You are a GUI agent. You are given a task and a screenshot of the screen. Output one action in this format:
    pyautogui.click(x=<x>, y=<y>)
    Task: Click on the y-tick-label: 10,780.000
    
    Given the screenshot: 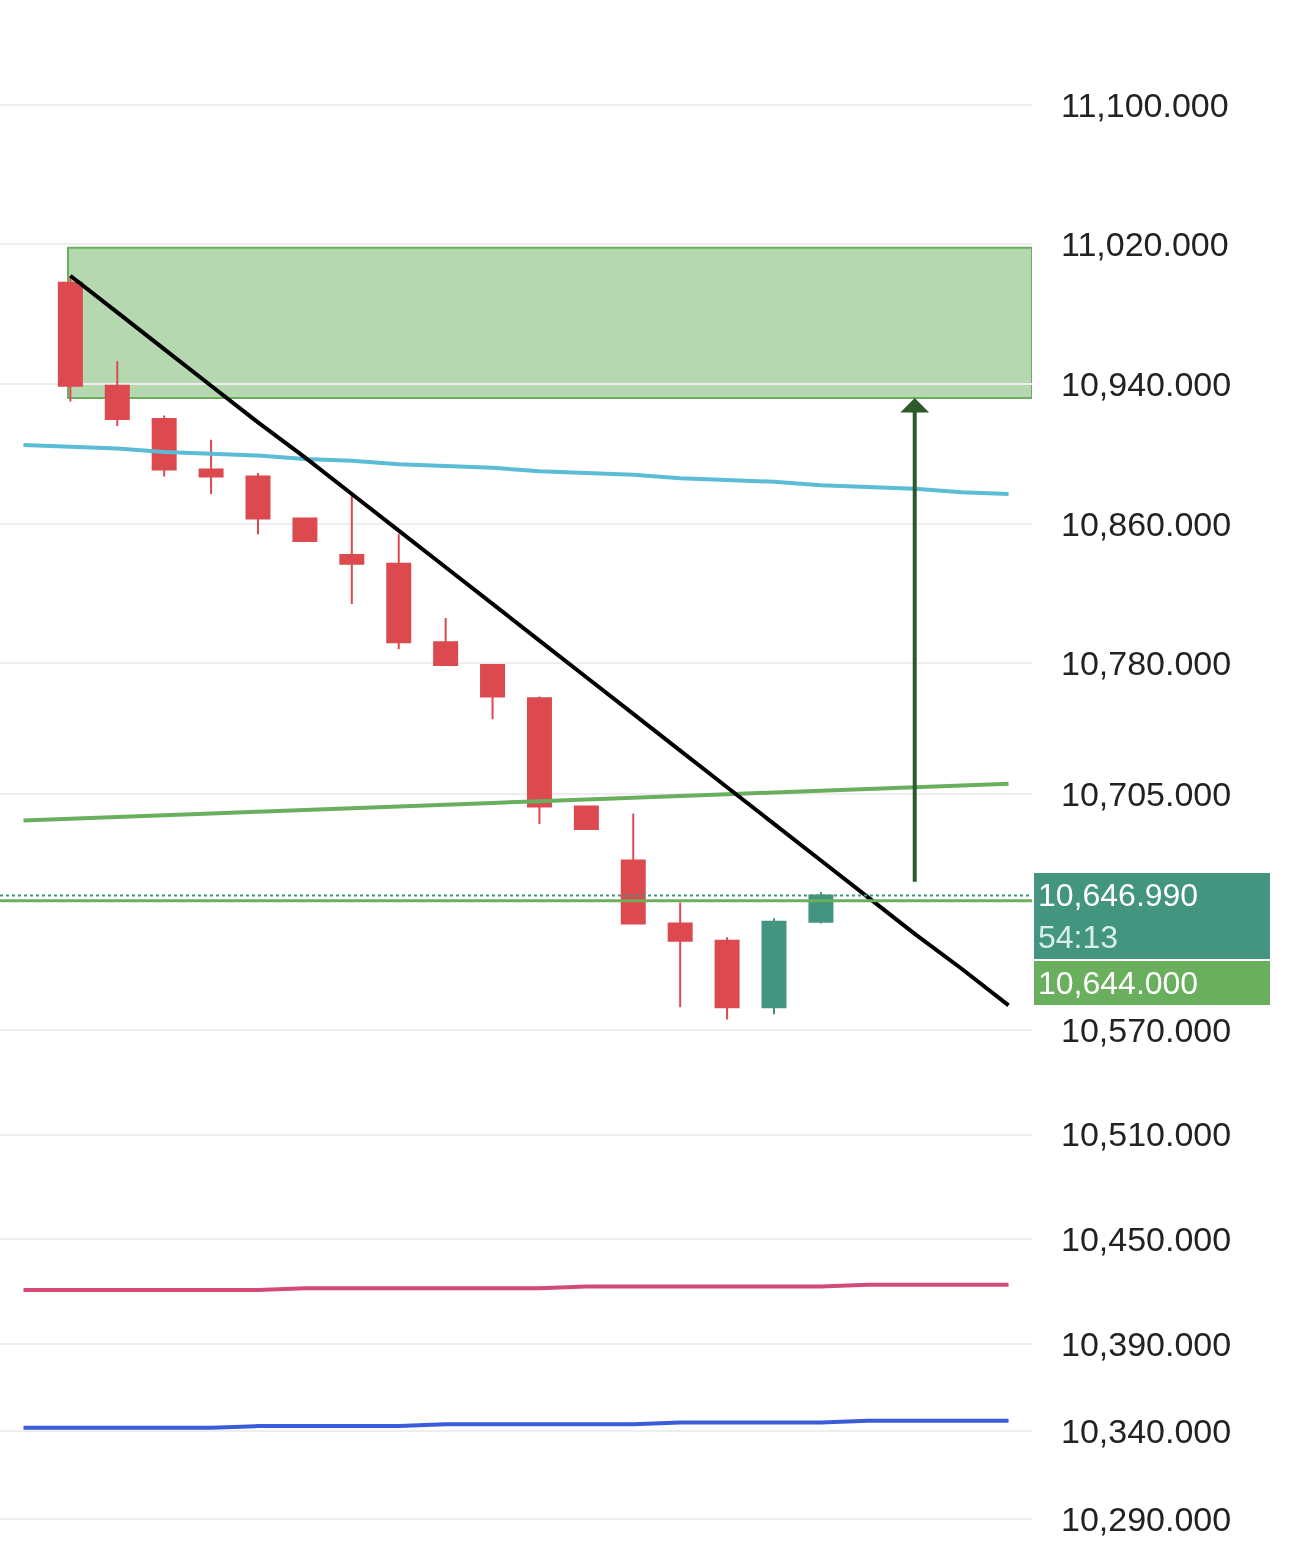 What is the action you would take?
    pyautogui.click(x=1146, y=663)
    